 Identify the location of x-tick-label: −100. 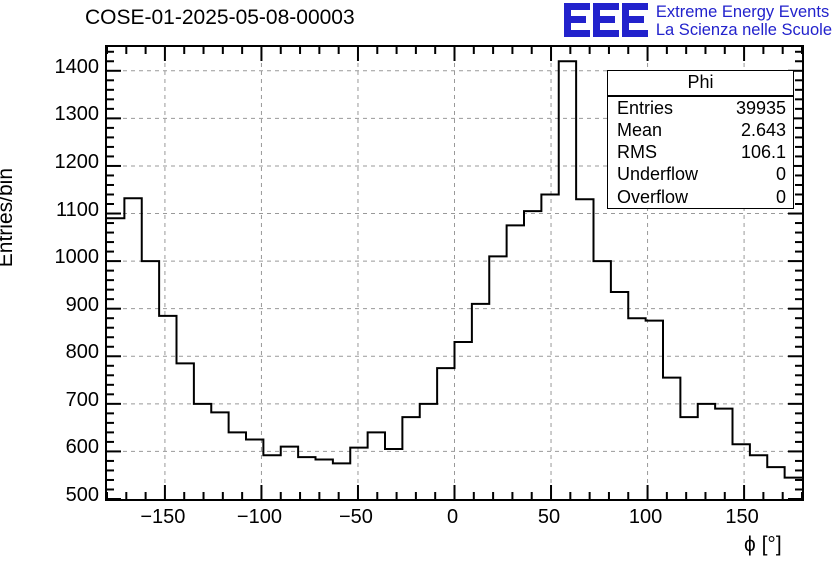
(259, 517).